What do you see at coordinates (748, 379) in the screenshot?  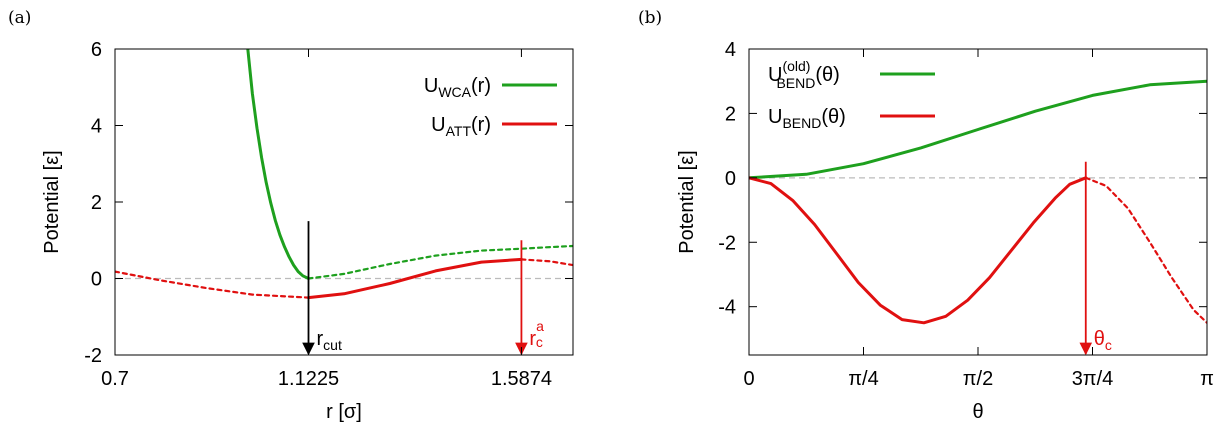 I see `x-tick-label: 0` at bounding box center [748, 379].